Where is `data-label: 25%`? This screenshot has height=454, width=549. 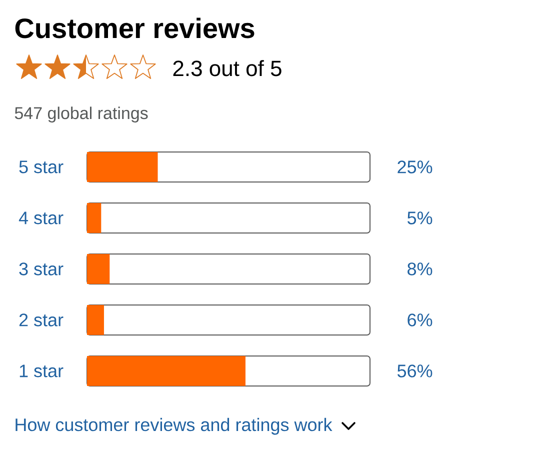 data-label: 25% is located at coordinates (415, 167).